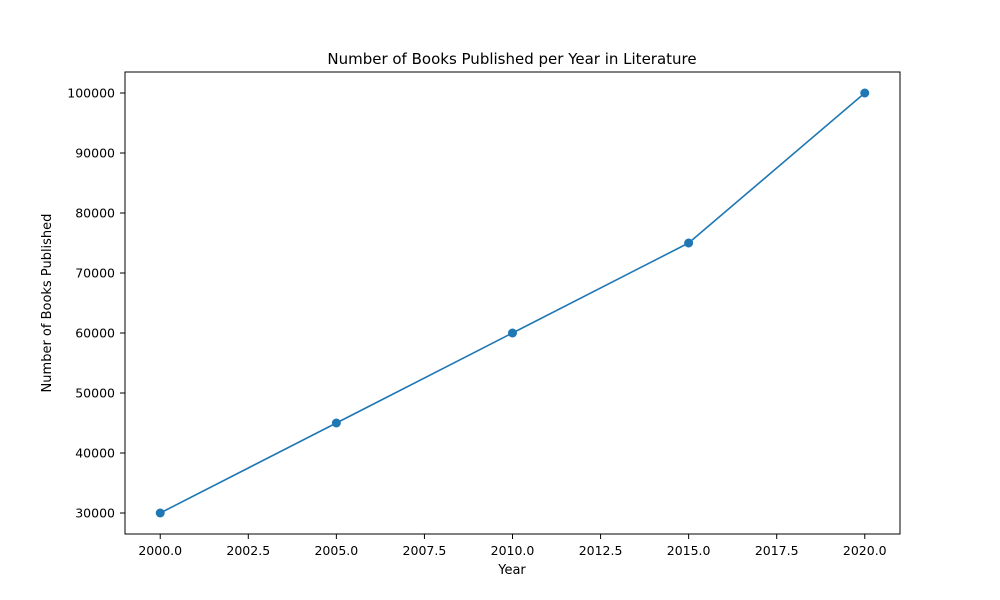 This screenshot has height=600, width=1000. What do you see at coordinates (511, 570) in the screenshot?
I see `x-axis-label: Year` at bounding box center [511, 570].